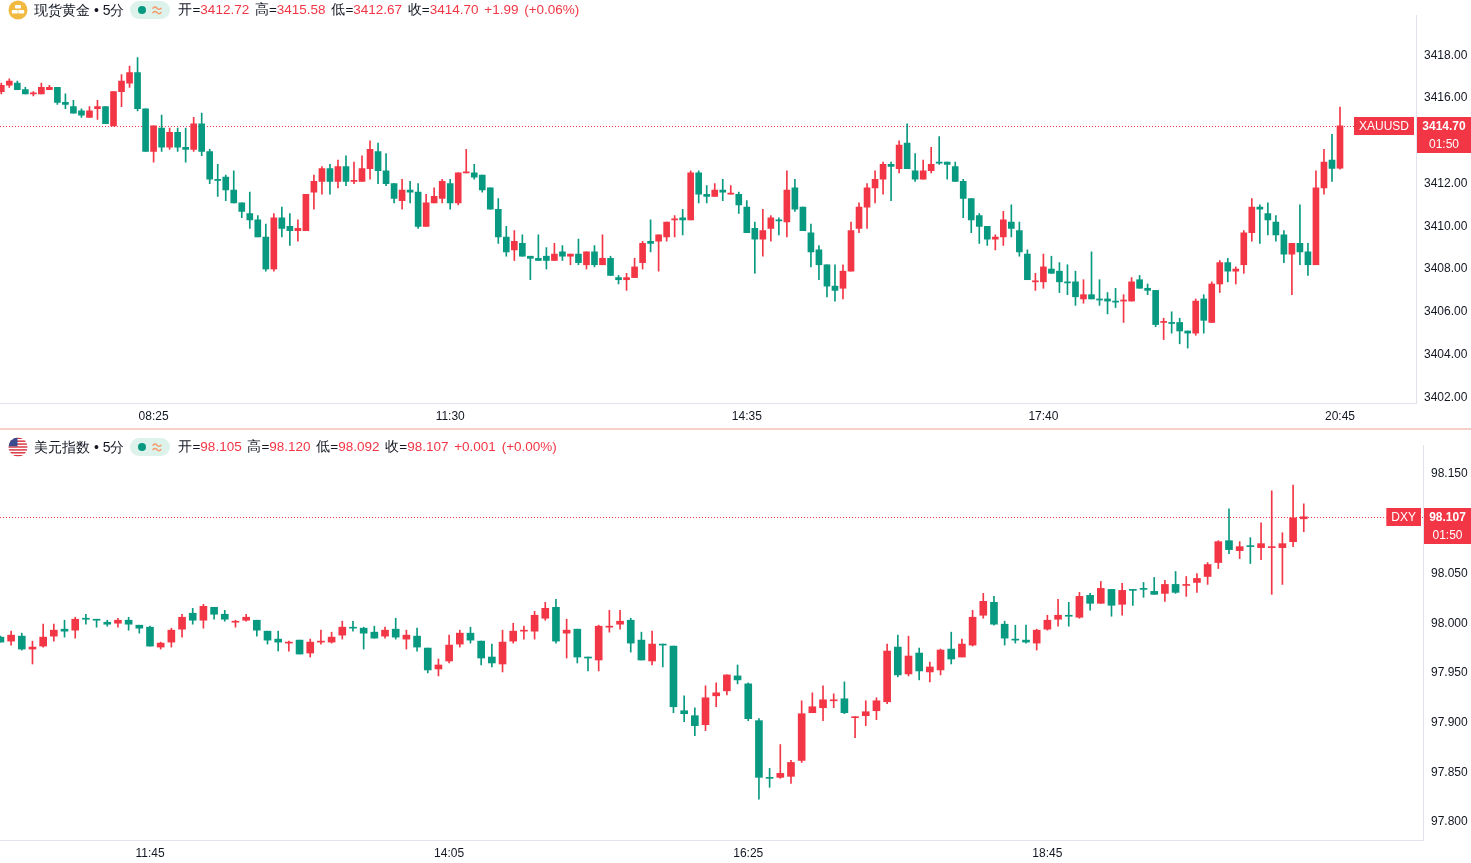 This screenshot has width=1471, height=863. I want to click on x-tick-label: 14:35, so click(747, 415).